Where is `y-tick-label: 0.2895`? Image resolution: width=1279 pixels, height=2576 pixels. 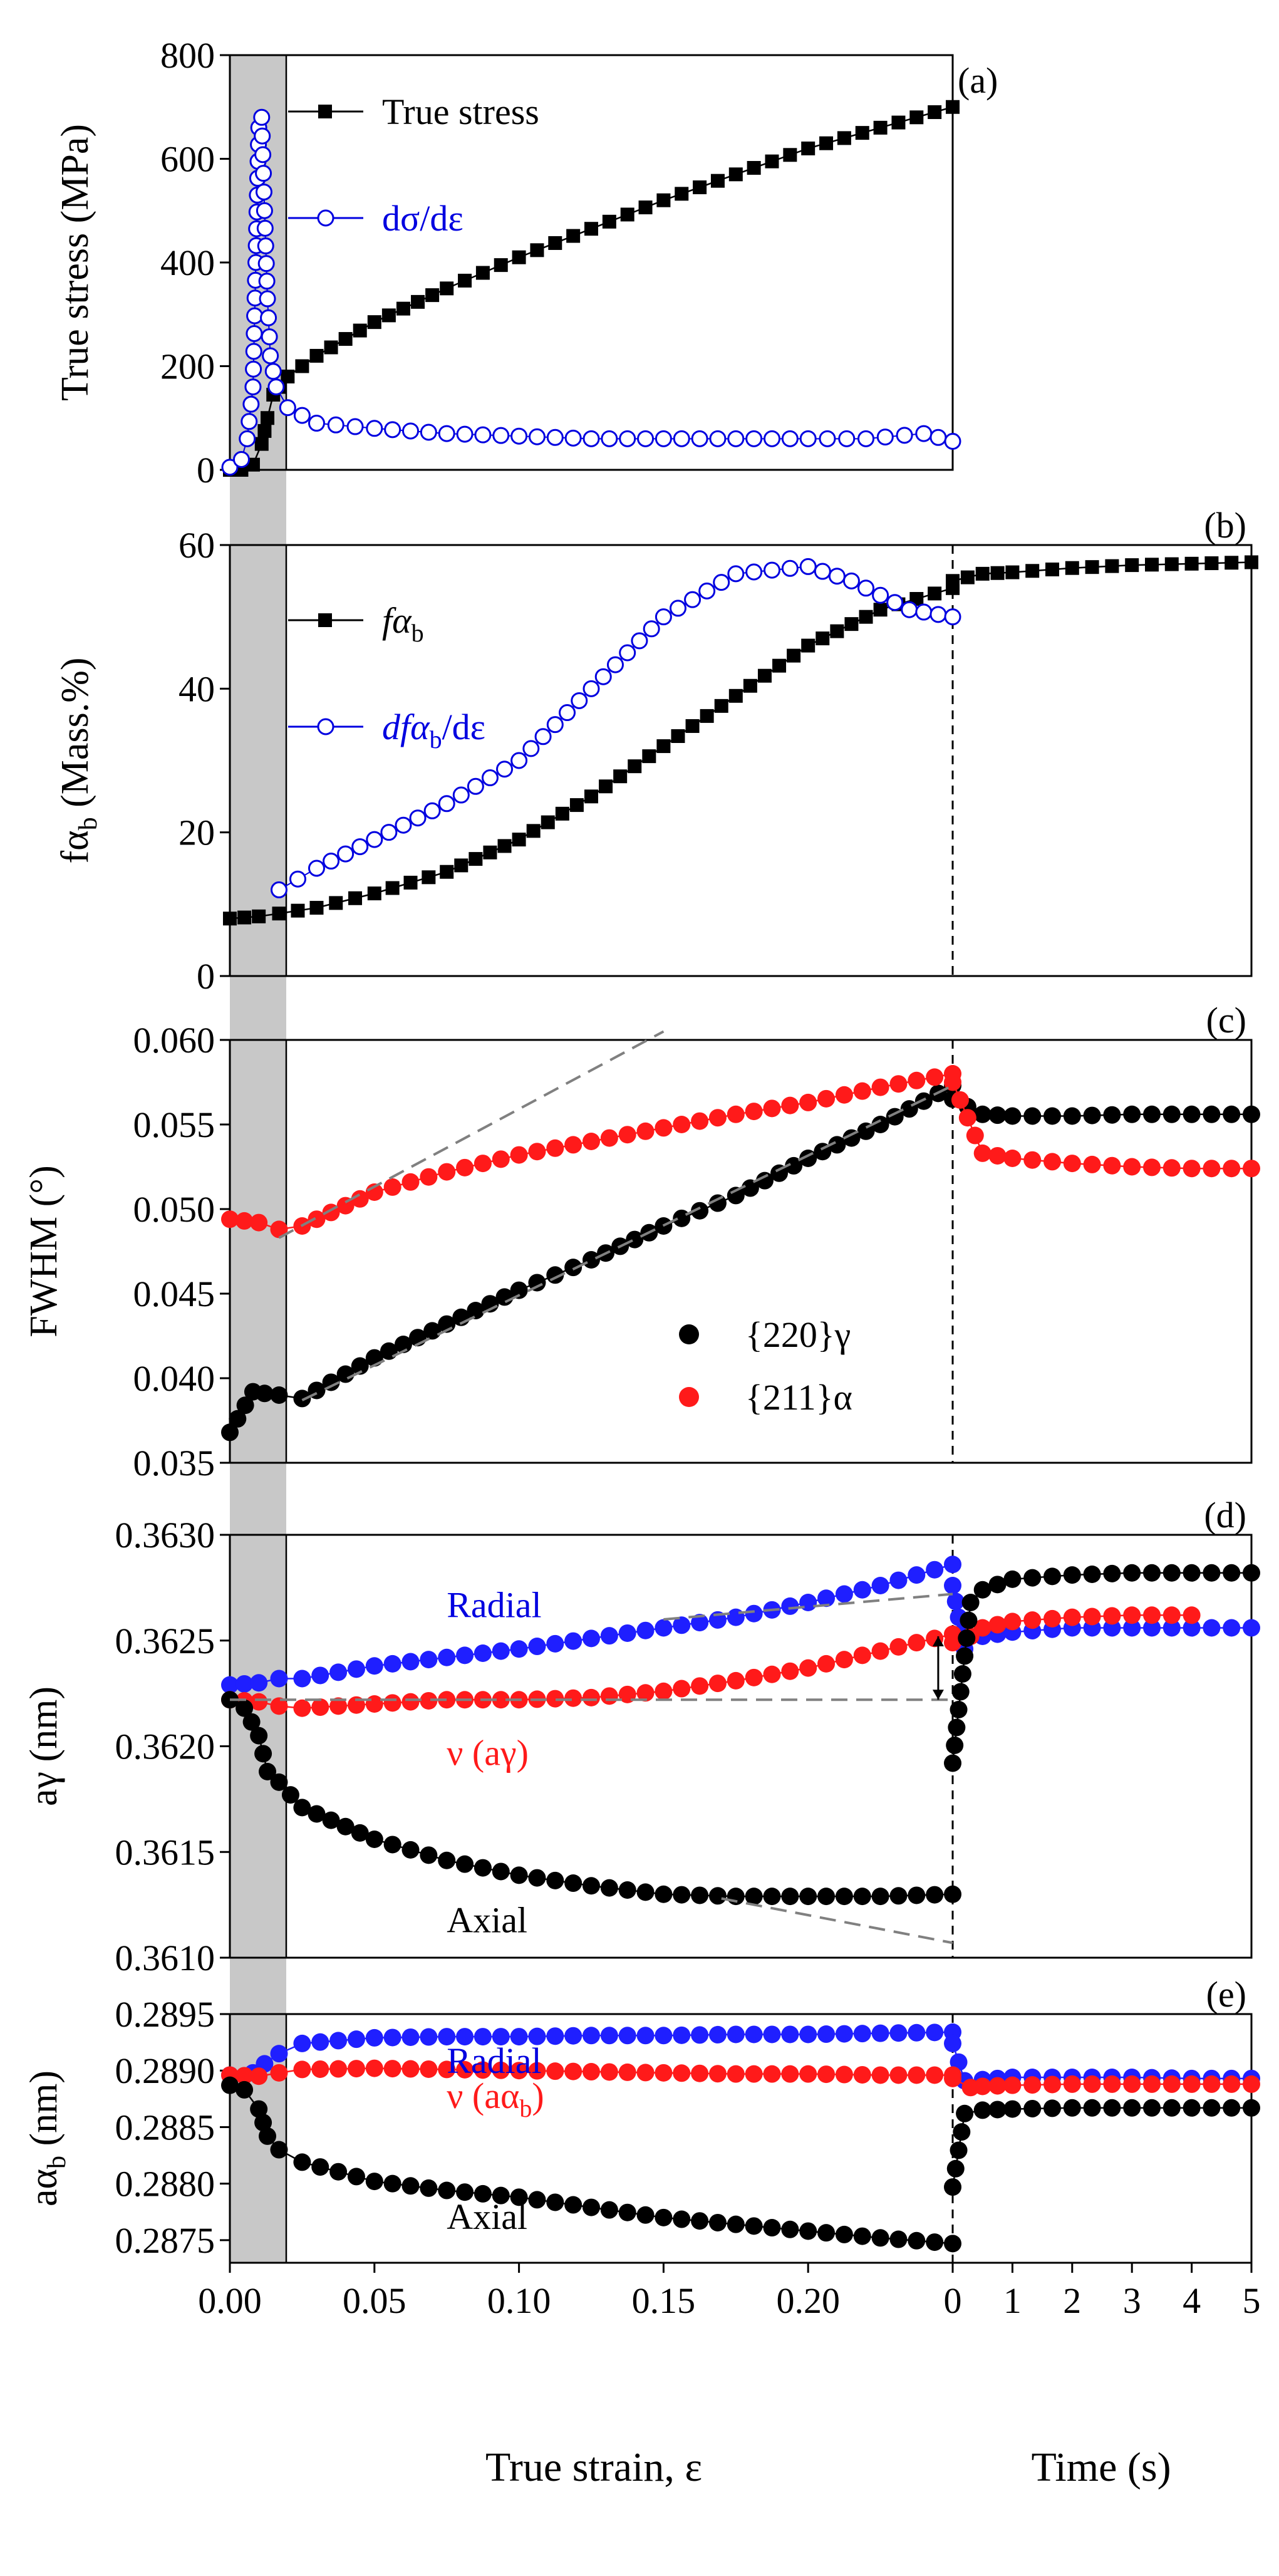 y-tick-label: 0.2895 is located at coordinates (165, 2014).